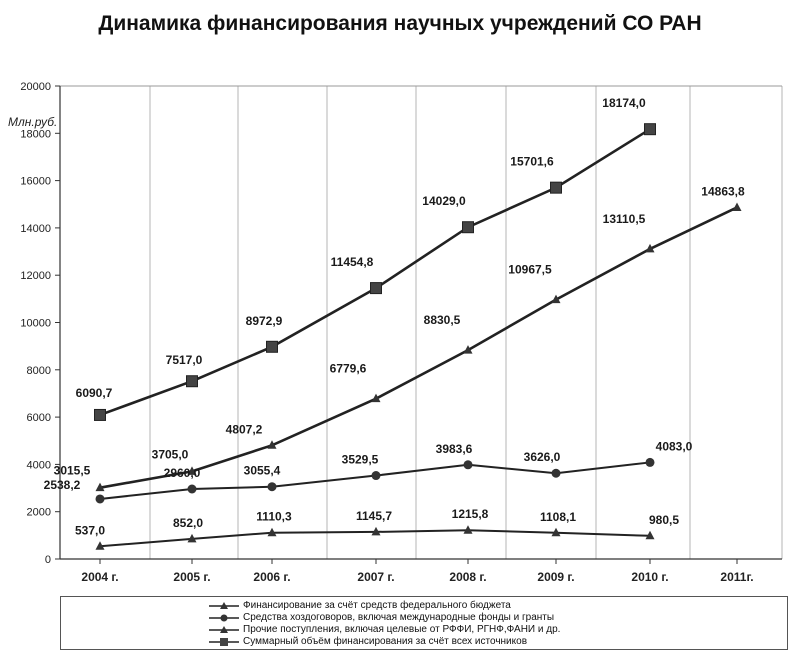 This screenshot has height=654, width=800. Describe the element at coordinates (32, 122) in the screenshot. I see `y-unit-label: Млн.руб.` at that location.